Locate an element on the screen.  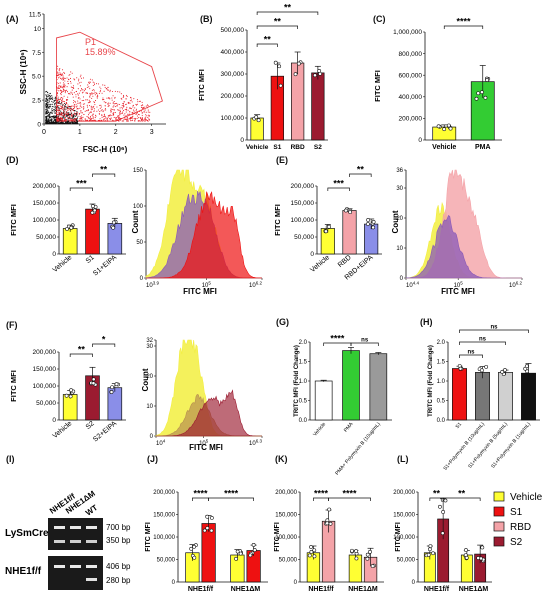
panel-f-ytick-label: 200,000 is located at coordinates (45, 352).